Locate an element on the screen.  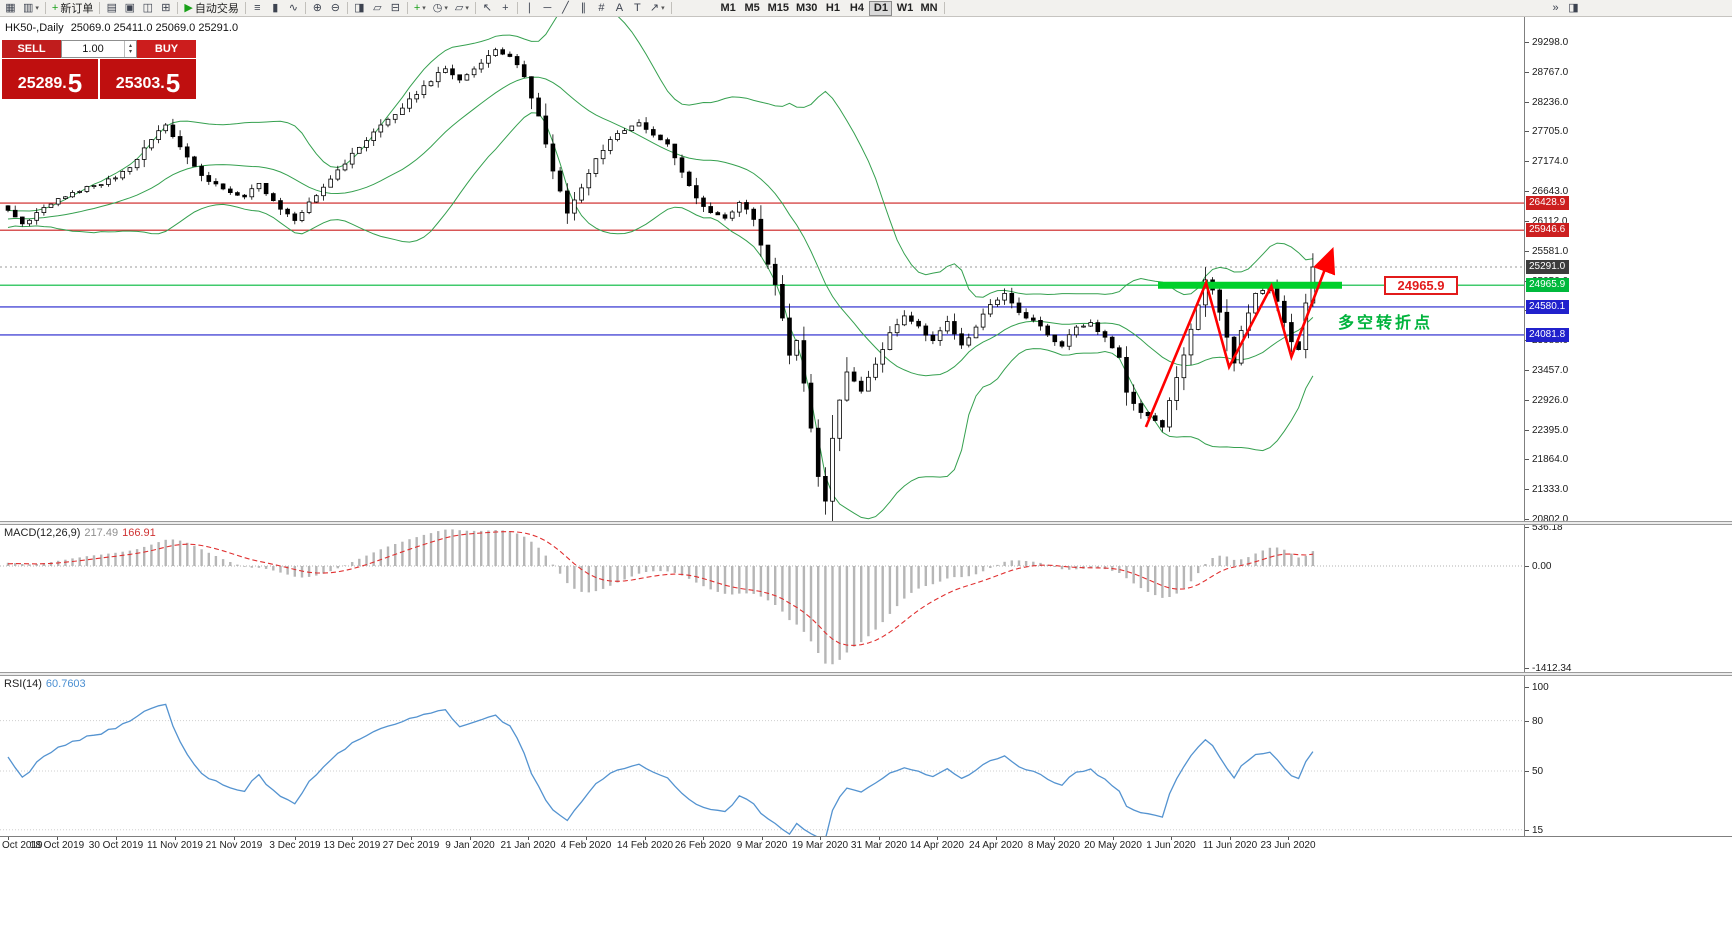
rsi-panel is located at coordinates (762, 770).